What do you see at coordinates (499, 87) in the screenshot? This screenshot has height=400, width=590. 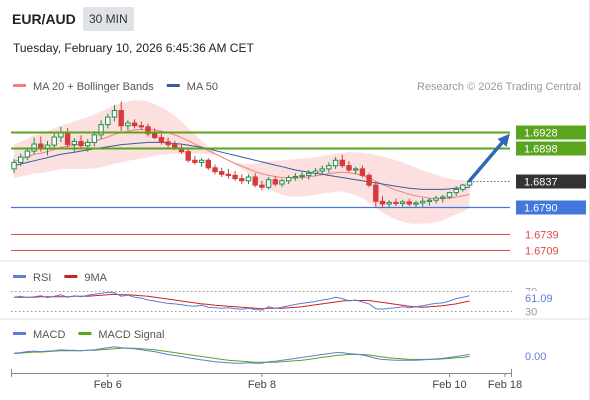 I see `copyright-label: Research © 2026 Trading Central` at bounding box center [499, 87].